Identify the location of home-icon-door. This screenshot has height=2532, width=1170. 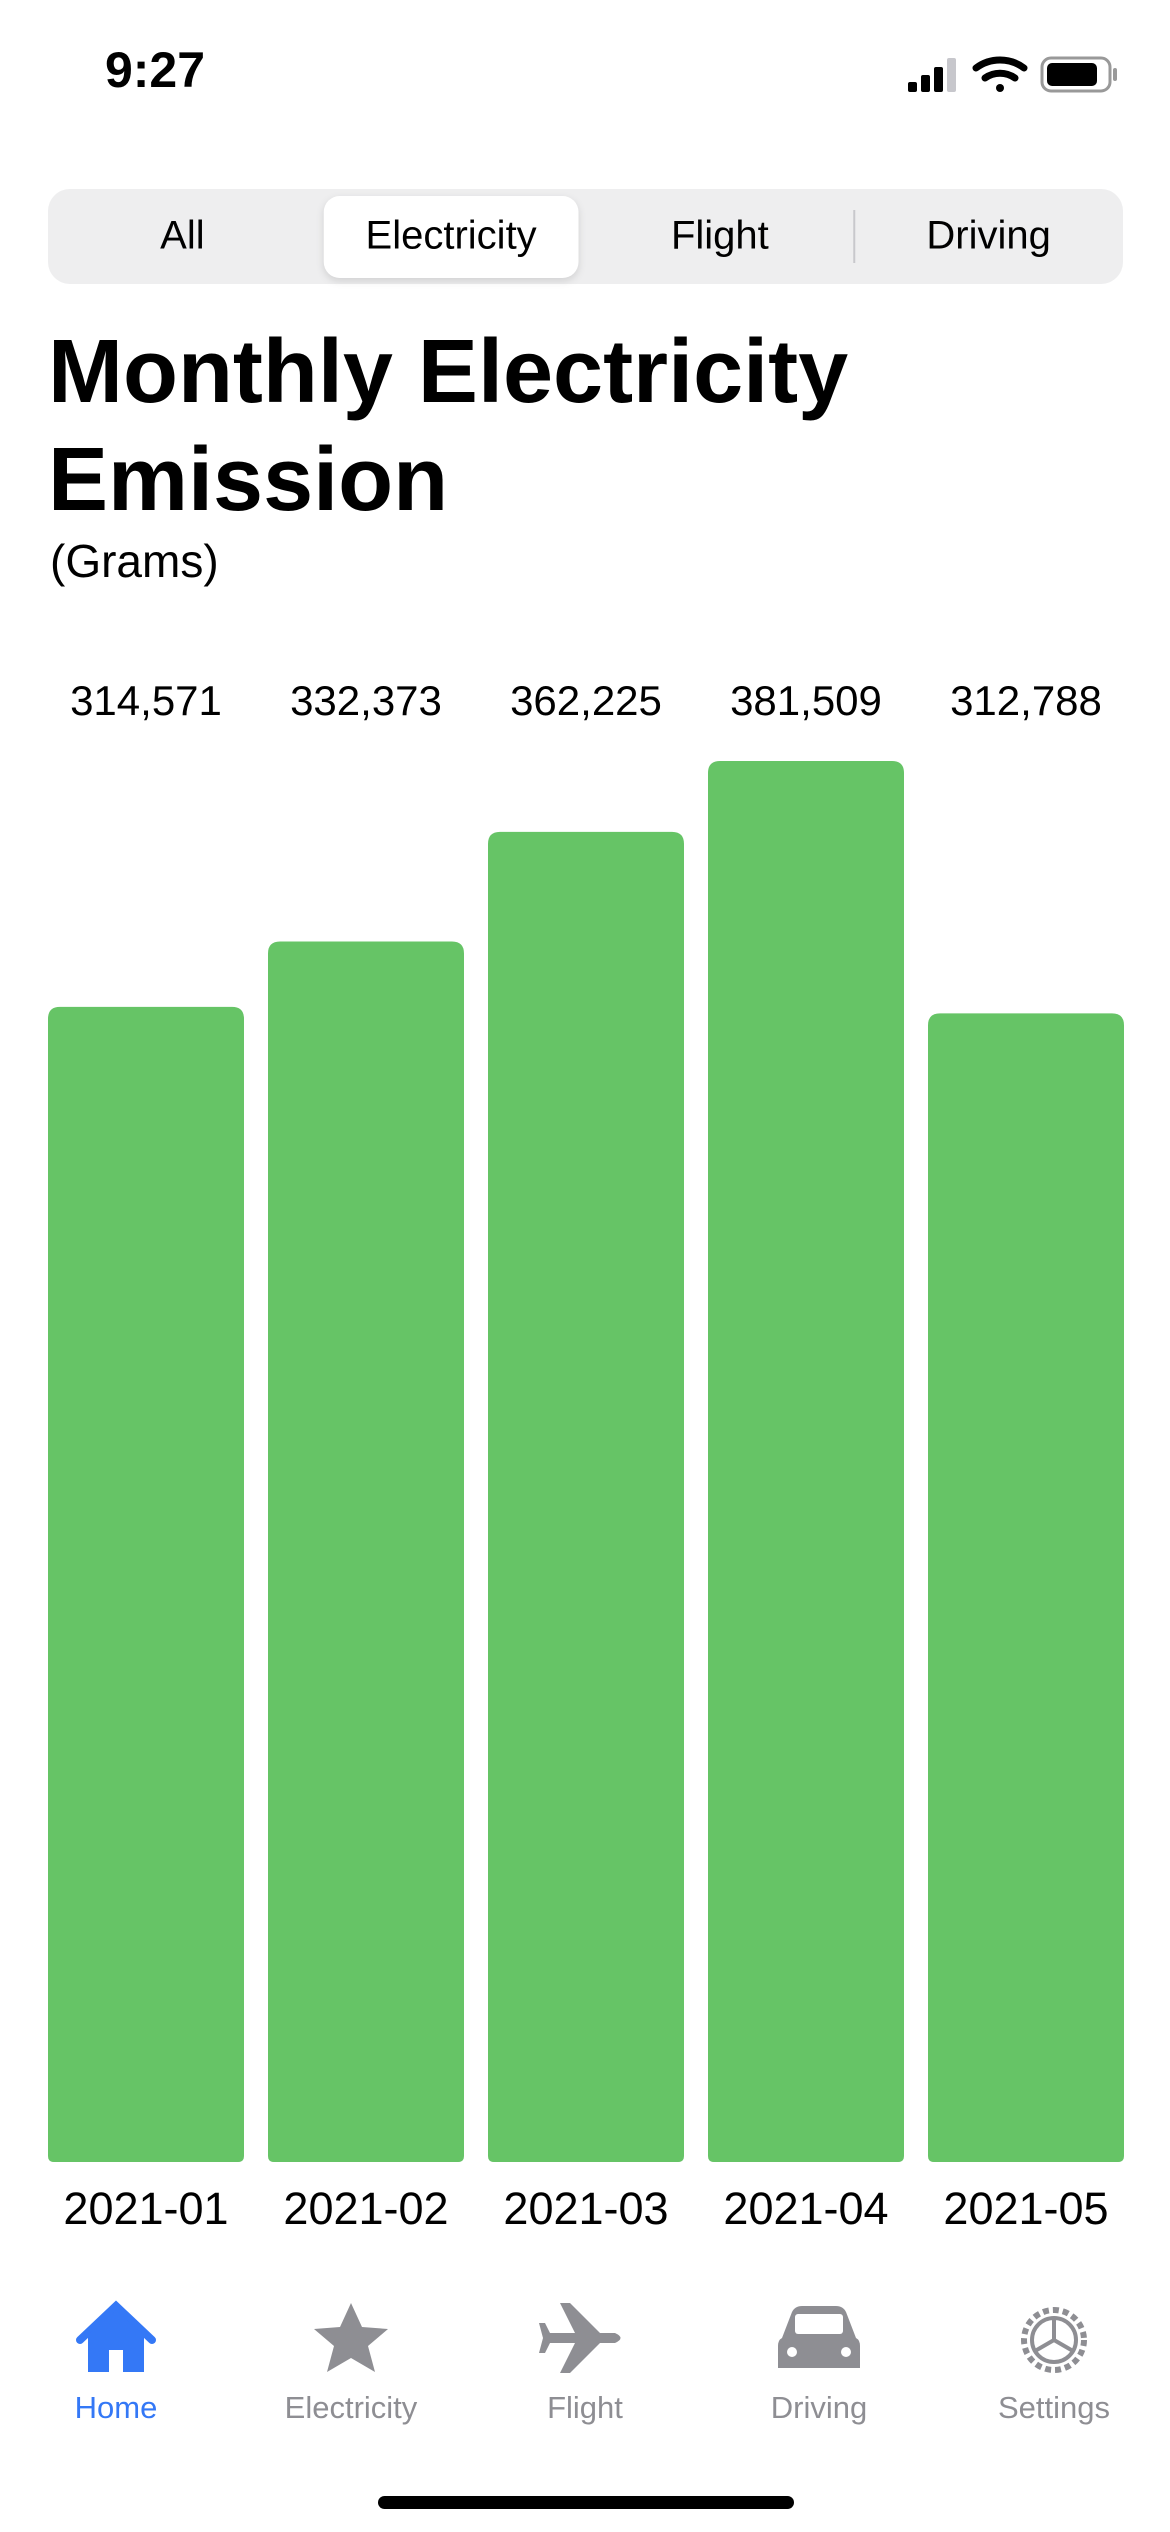
(116, 2361).